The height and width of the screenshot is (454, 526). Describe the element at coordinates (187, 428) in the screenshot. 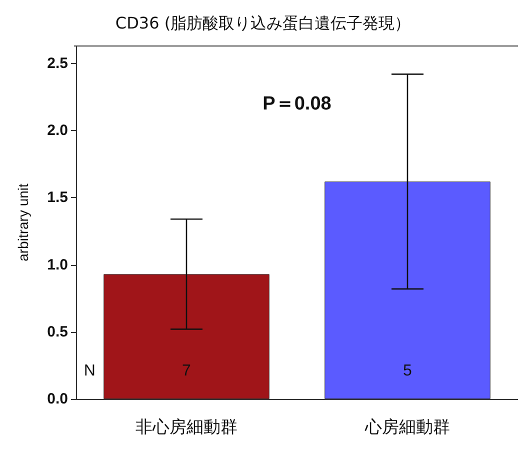

I see `x-tick-label: 非心房細動群` at that location.